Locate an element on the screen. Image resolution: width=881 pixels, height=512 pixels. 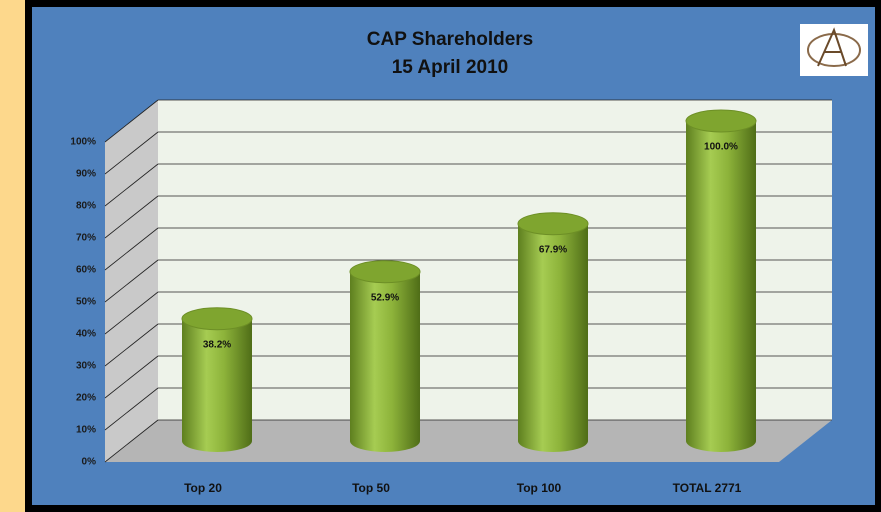
y-tick-label: 0% is located at coordinates (89, 462).